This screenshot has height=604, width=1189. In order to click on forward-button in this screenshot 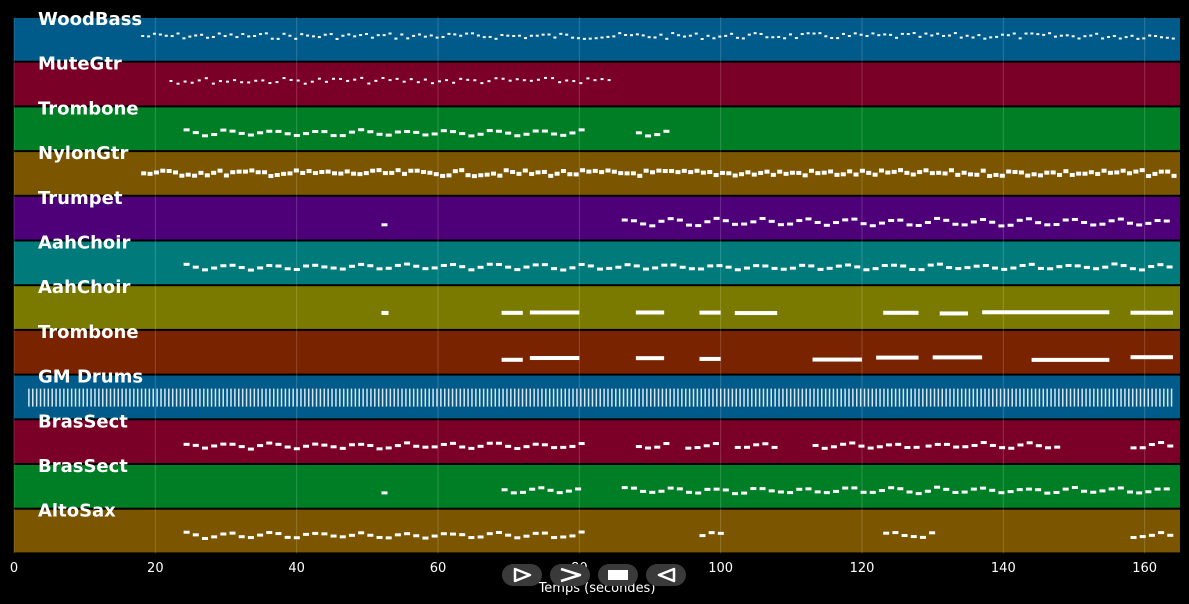, I will do `click(570, 575)`.